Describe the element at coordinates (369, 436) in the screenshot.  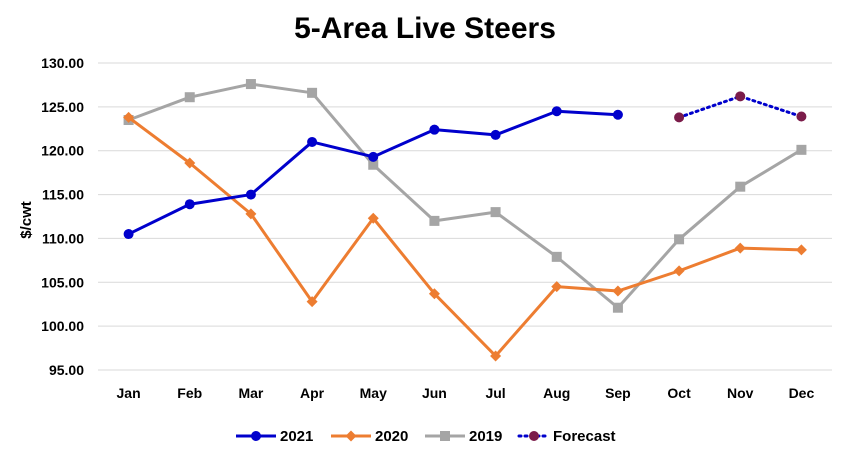
I see `legend-item-2020: 2020` at that location.